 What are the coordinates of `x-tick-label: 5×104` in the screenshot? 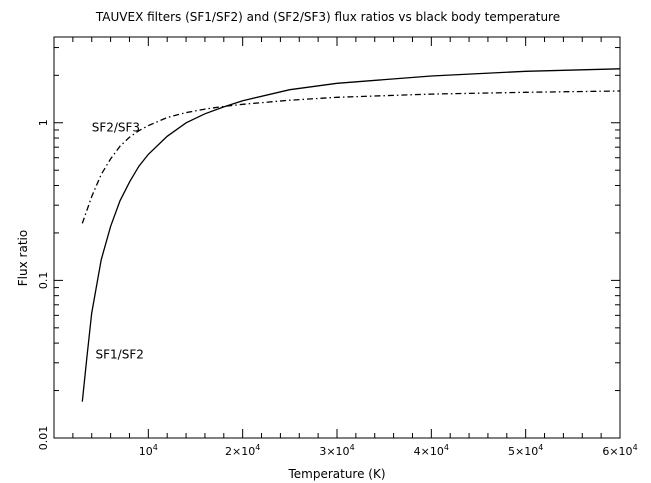 It's located at (525, 450).